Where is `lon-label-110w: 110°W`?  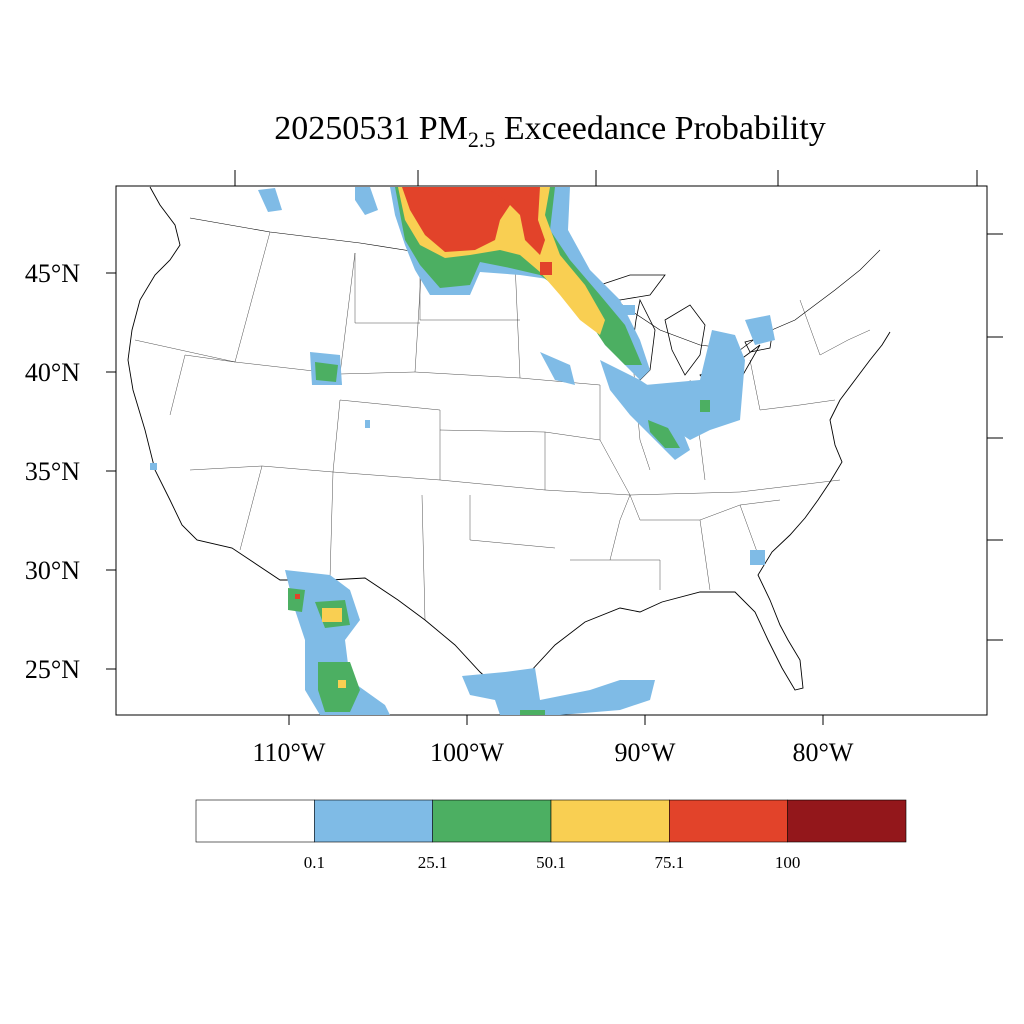
lon-label-110w: 110°W is located at coordinates (289, 752).